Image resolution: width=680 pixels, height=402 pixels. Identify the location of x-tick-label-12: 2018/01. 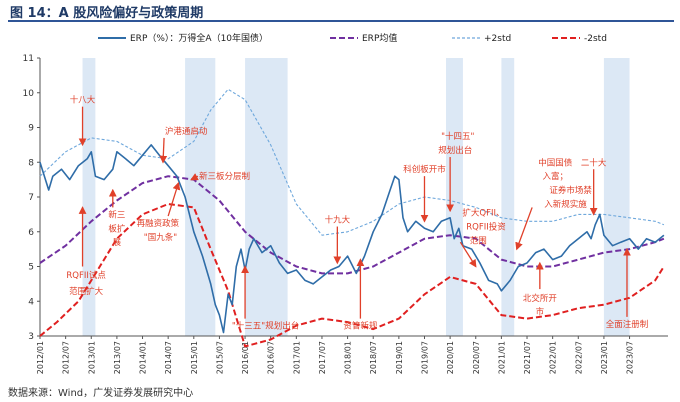
(348, 357).